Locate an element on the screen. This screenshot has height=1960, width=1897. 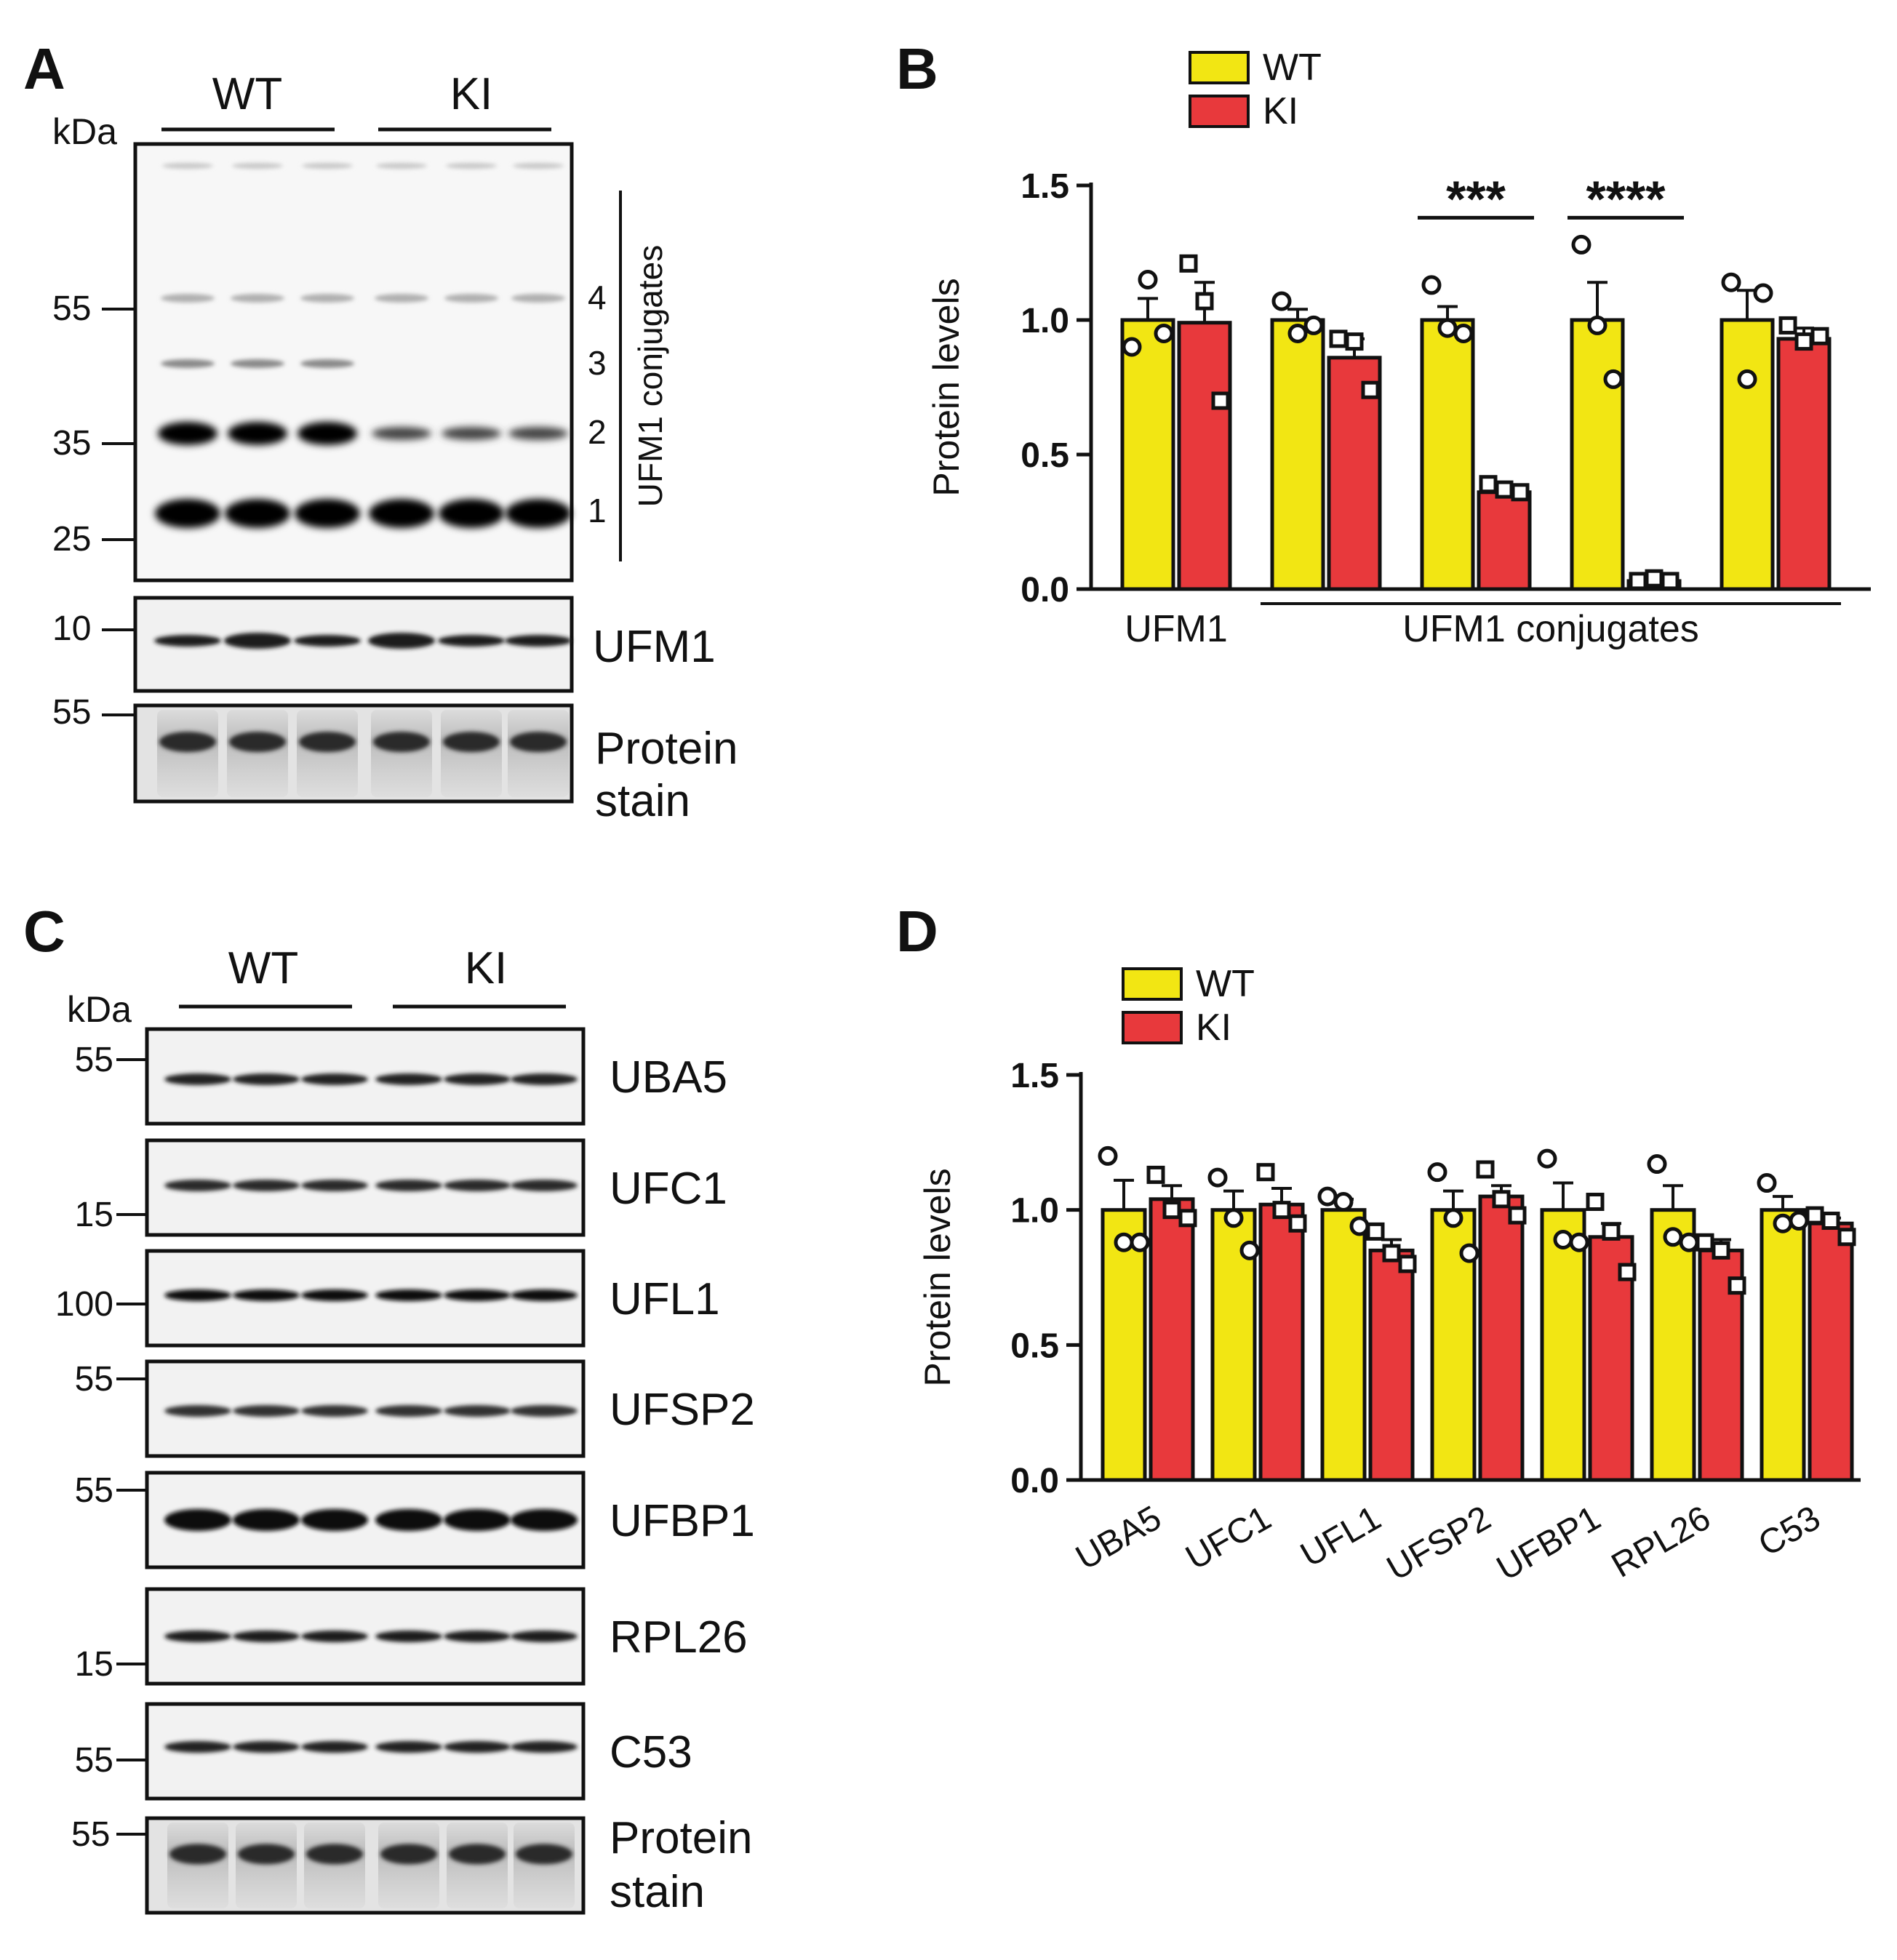
marker-55-stain: 55 is located at coordinates (71, 712).